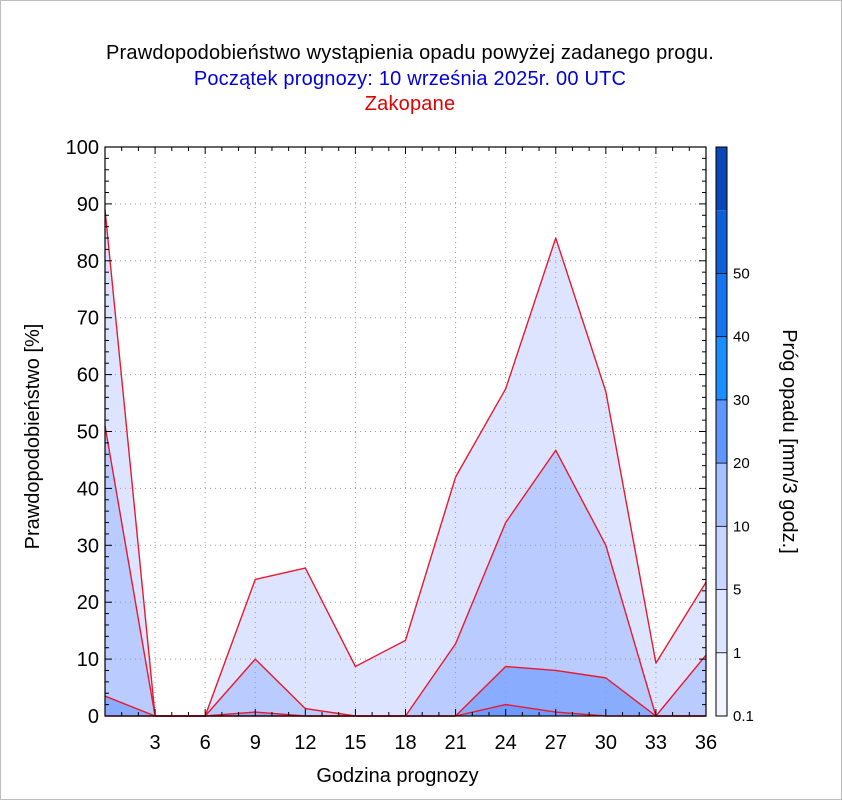 The height and width of the screenshot is (800, 842). What do you see at coordinates (741, 400) in the screenshot?
I see `colorbar-tick-label: 30` at bounding box center [741, 400].